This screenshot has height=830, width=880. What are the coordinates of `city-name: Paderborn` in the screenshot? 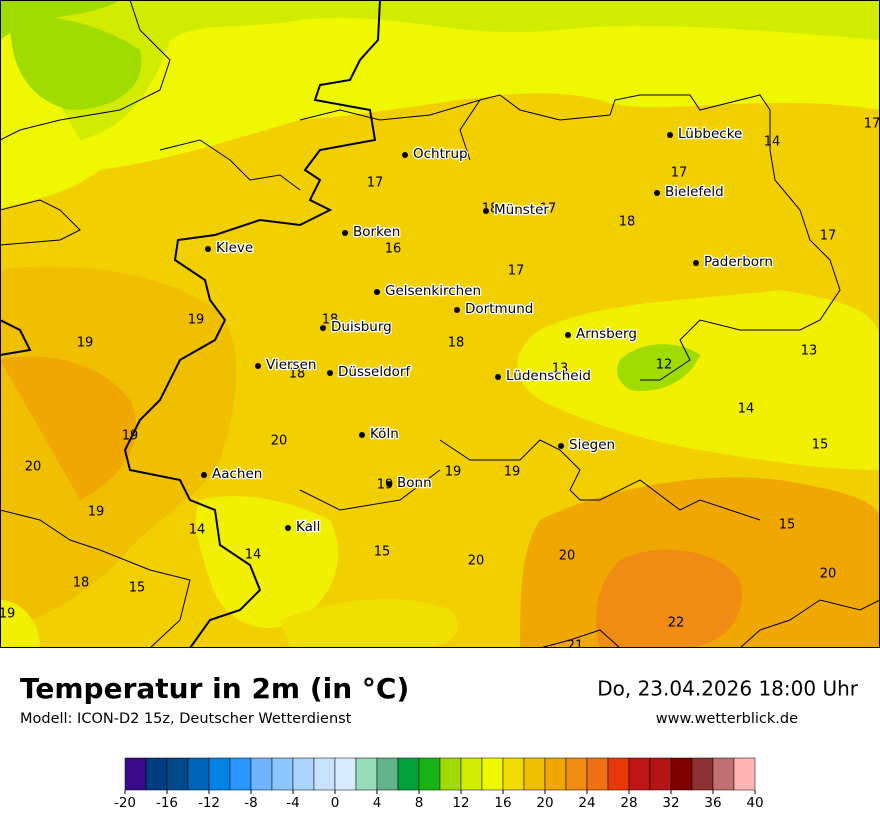 It's located at (738, 262).